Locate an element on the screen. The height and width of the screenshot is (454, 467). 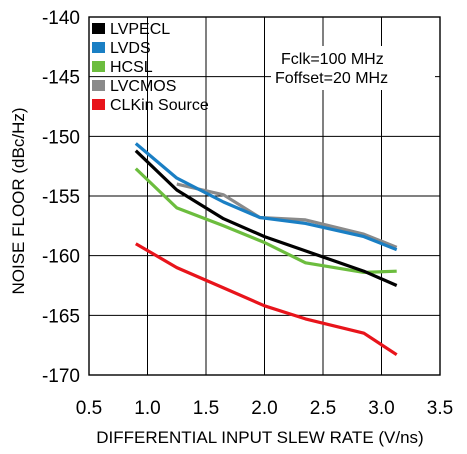
series-line-clkin-source is located at coordinates (266, 299).